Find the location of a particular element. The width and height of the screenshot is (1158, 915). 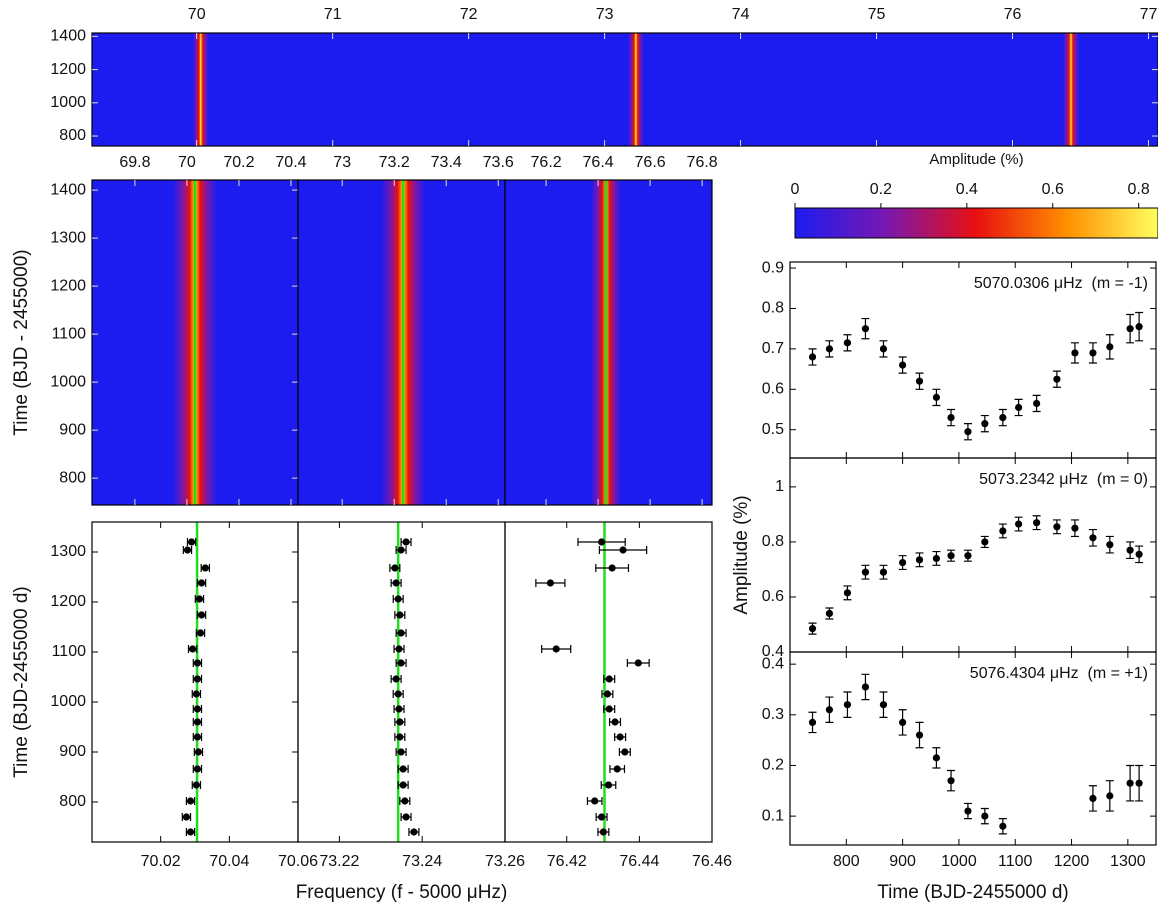

x-tick-label: 76.2 is located at coordinates (546, 162).